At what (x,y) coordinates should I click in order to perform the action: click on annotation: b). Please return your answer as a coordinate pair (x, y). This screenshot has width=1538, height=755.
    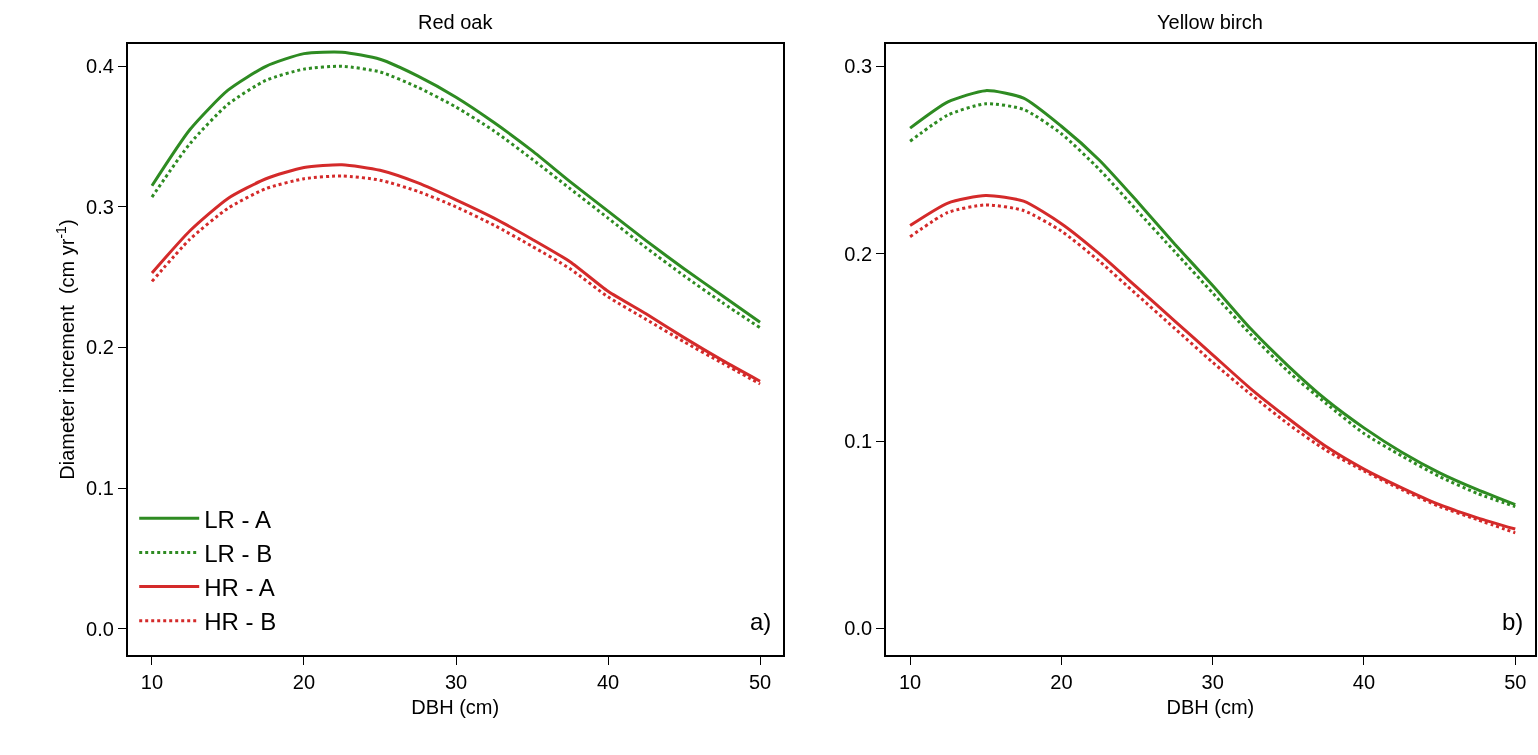
    Looking at the image, I should click on (1513, 621).